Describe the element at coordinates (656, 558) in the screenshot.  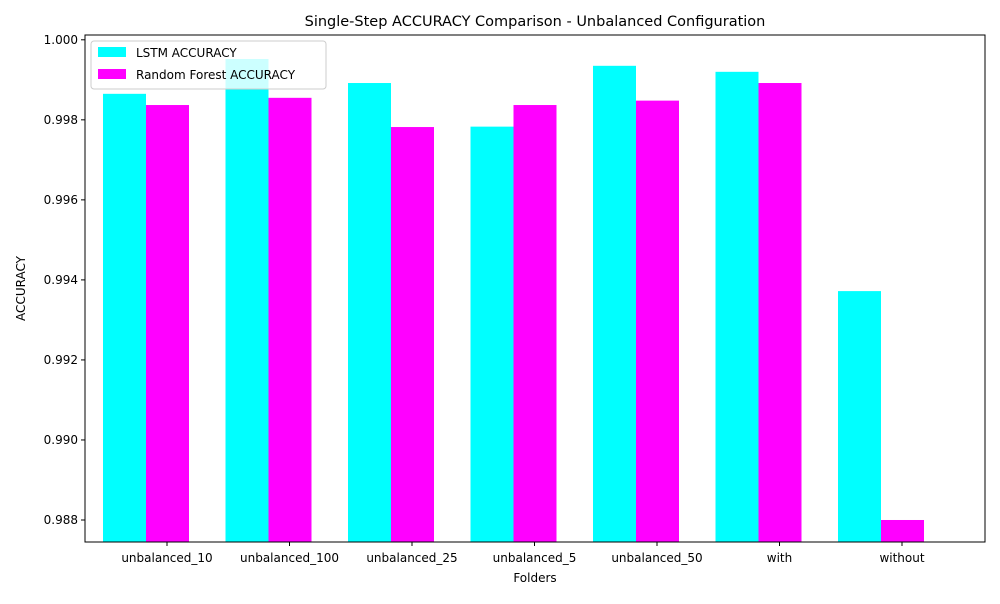
I see `x-tick-label: unbalanced_50` at that location.